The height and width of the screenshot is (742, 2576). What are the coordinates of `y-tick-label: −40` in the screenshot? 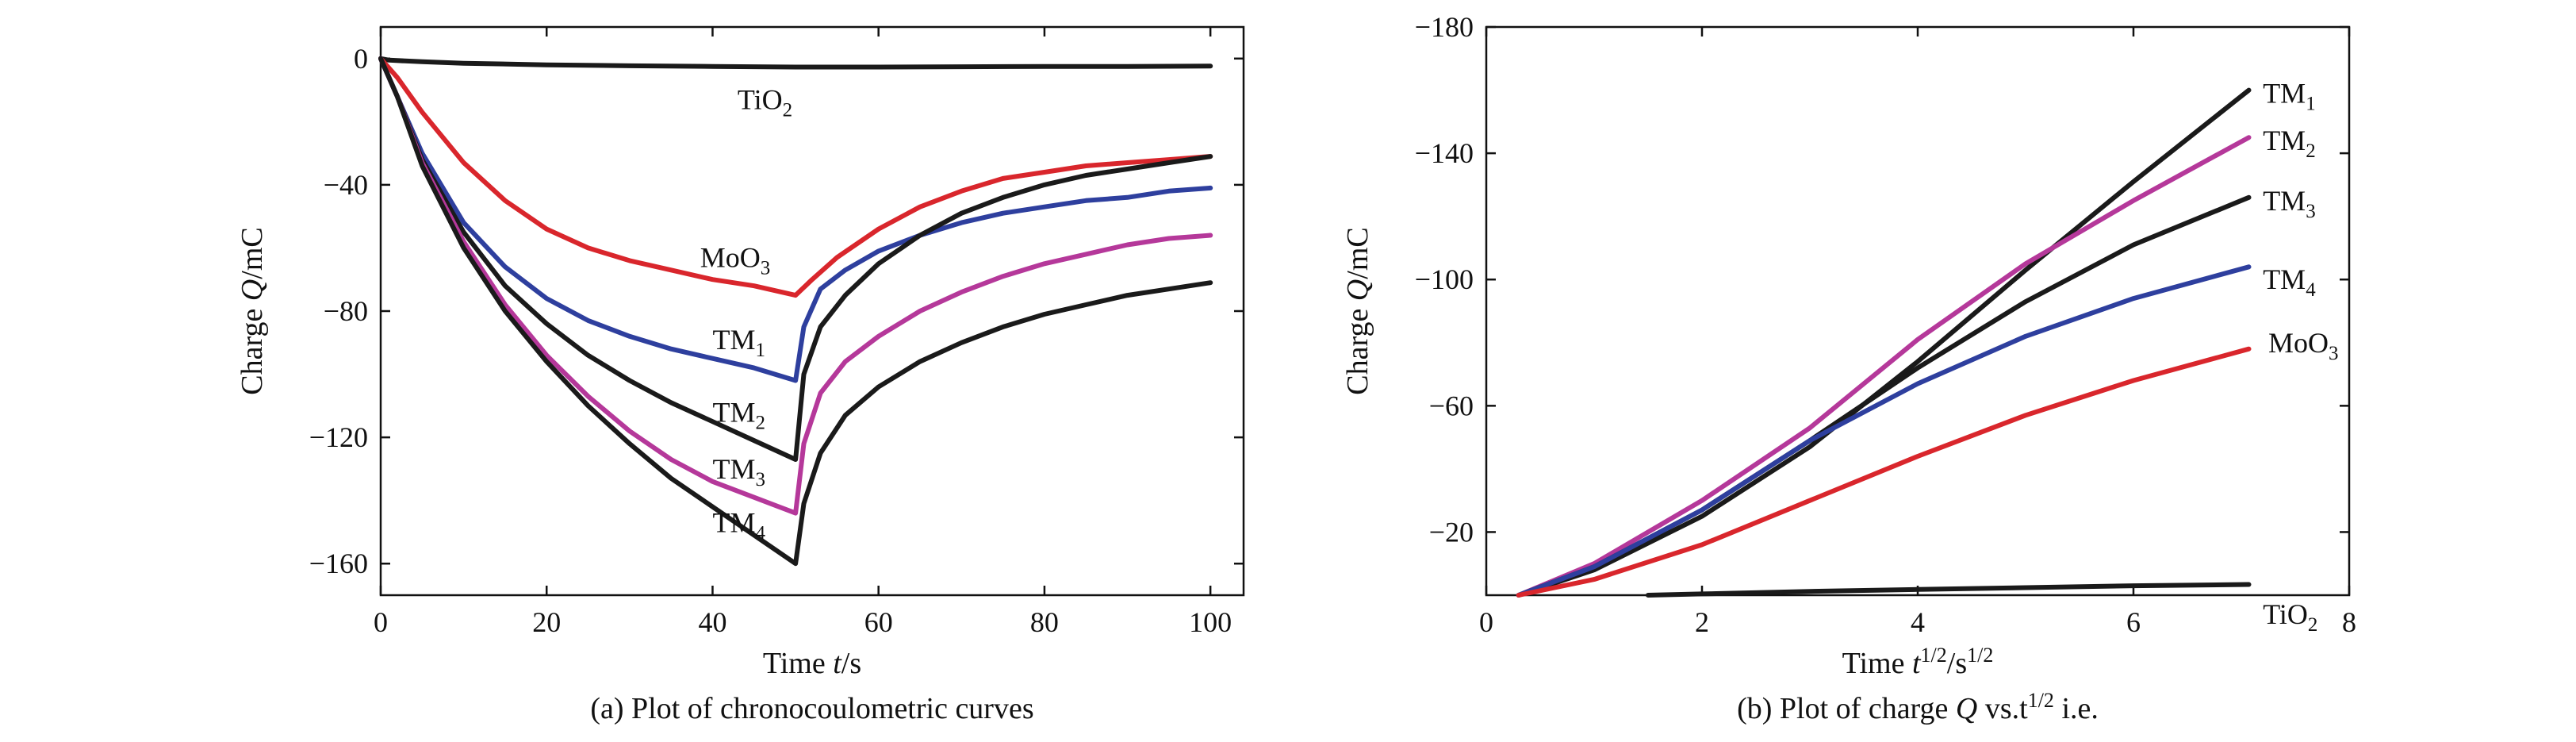 It's located at (346, 185).